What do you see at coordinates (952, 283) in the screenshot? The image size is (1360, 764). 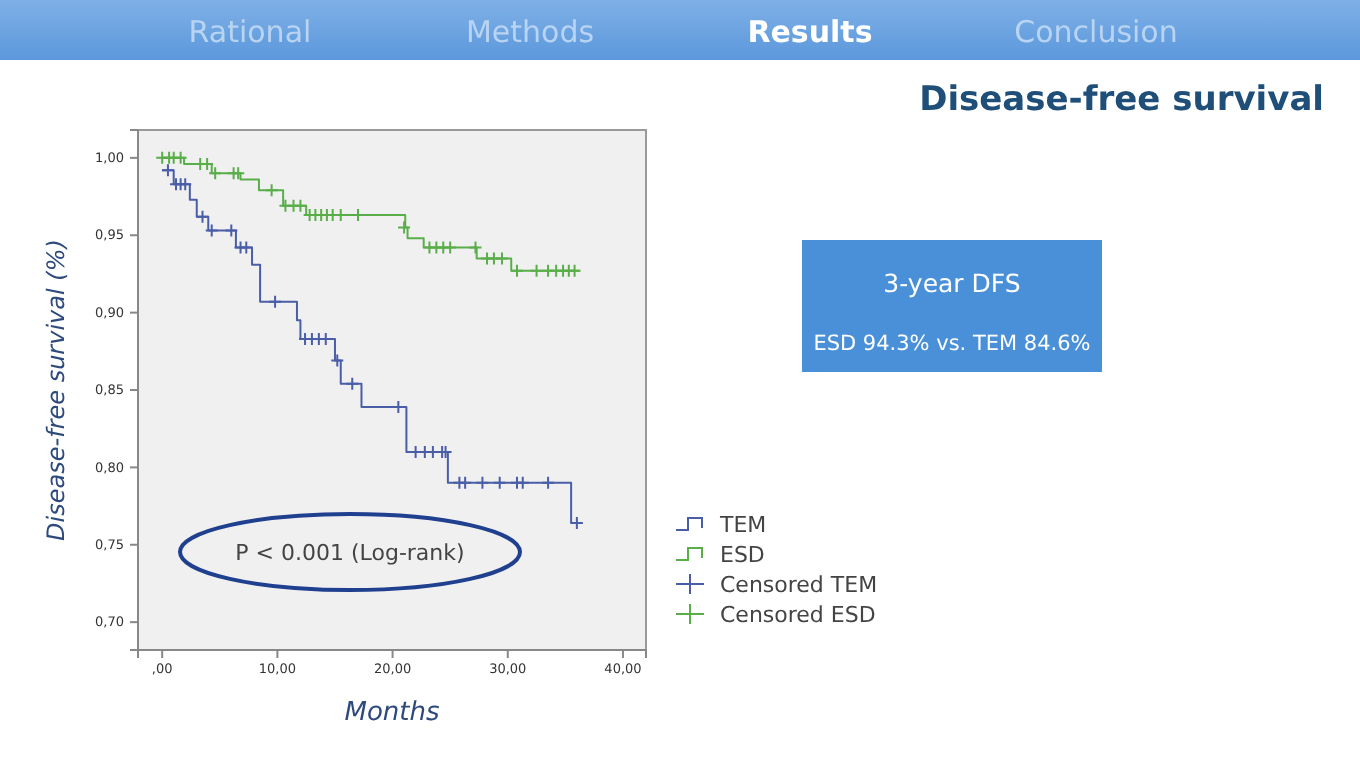 I see `text: 3-year DFS` at bounding box center [952, 283].